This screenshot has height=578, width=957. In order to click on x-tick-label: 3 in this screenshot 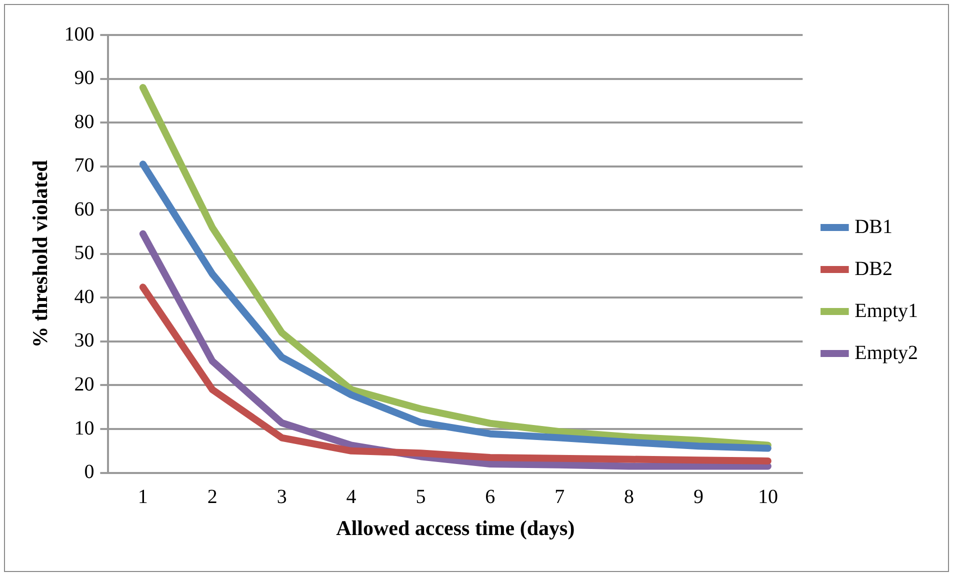, I will do `click(281, 497)`.